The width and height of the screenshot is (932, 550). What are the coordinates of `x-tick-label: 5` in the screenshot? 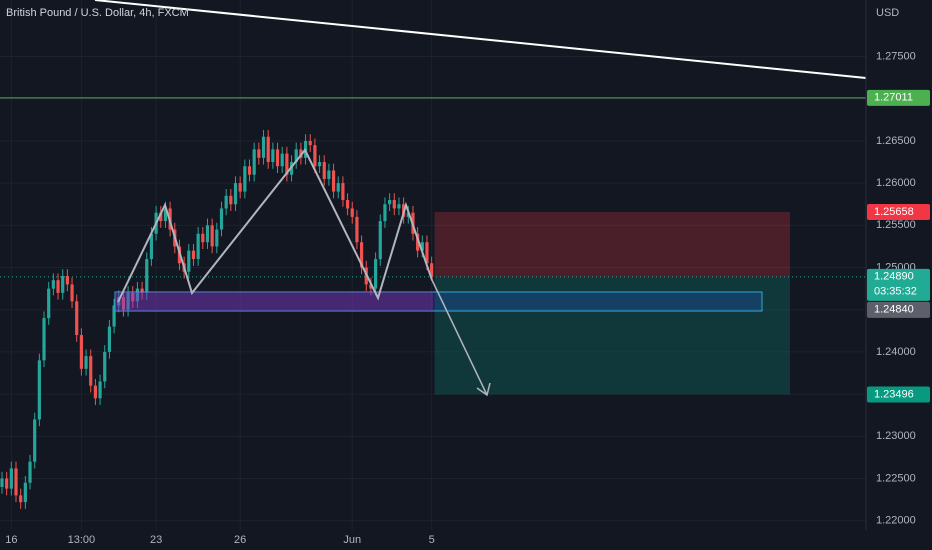 It's located at (432, 540).